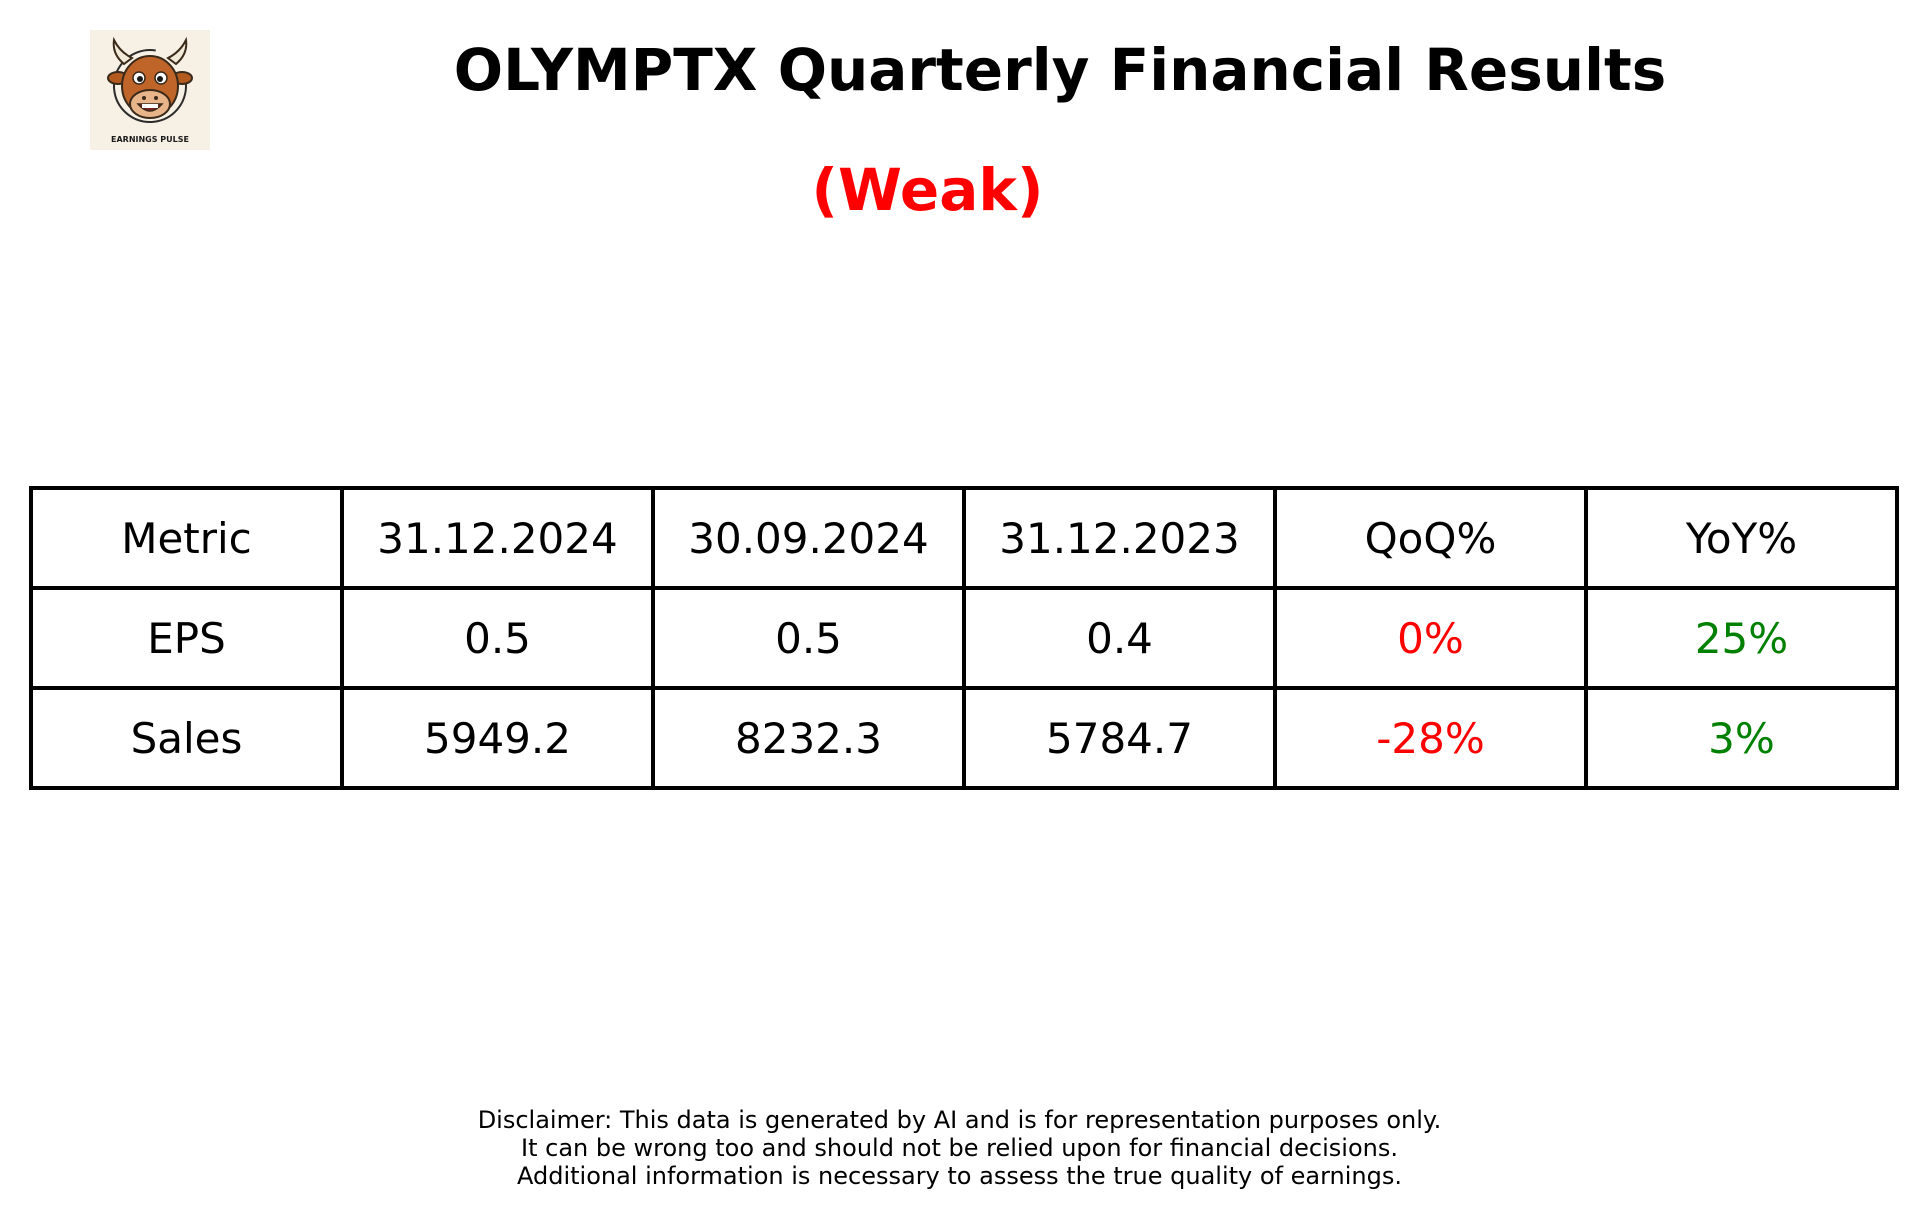  Describe the element at coordinates (1430, 538) in the screenshot. I see `column-header: QoQ%` at that location.